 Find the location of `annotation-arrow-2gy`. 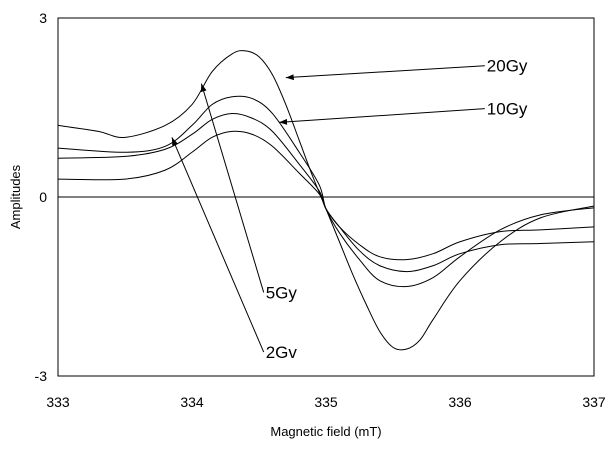

annotation-arrow-2gy is located at coordinates (218, 245).